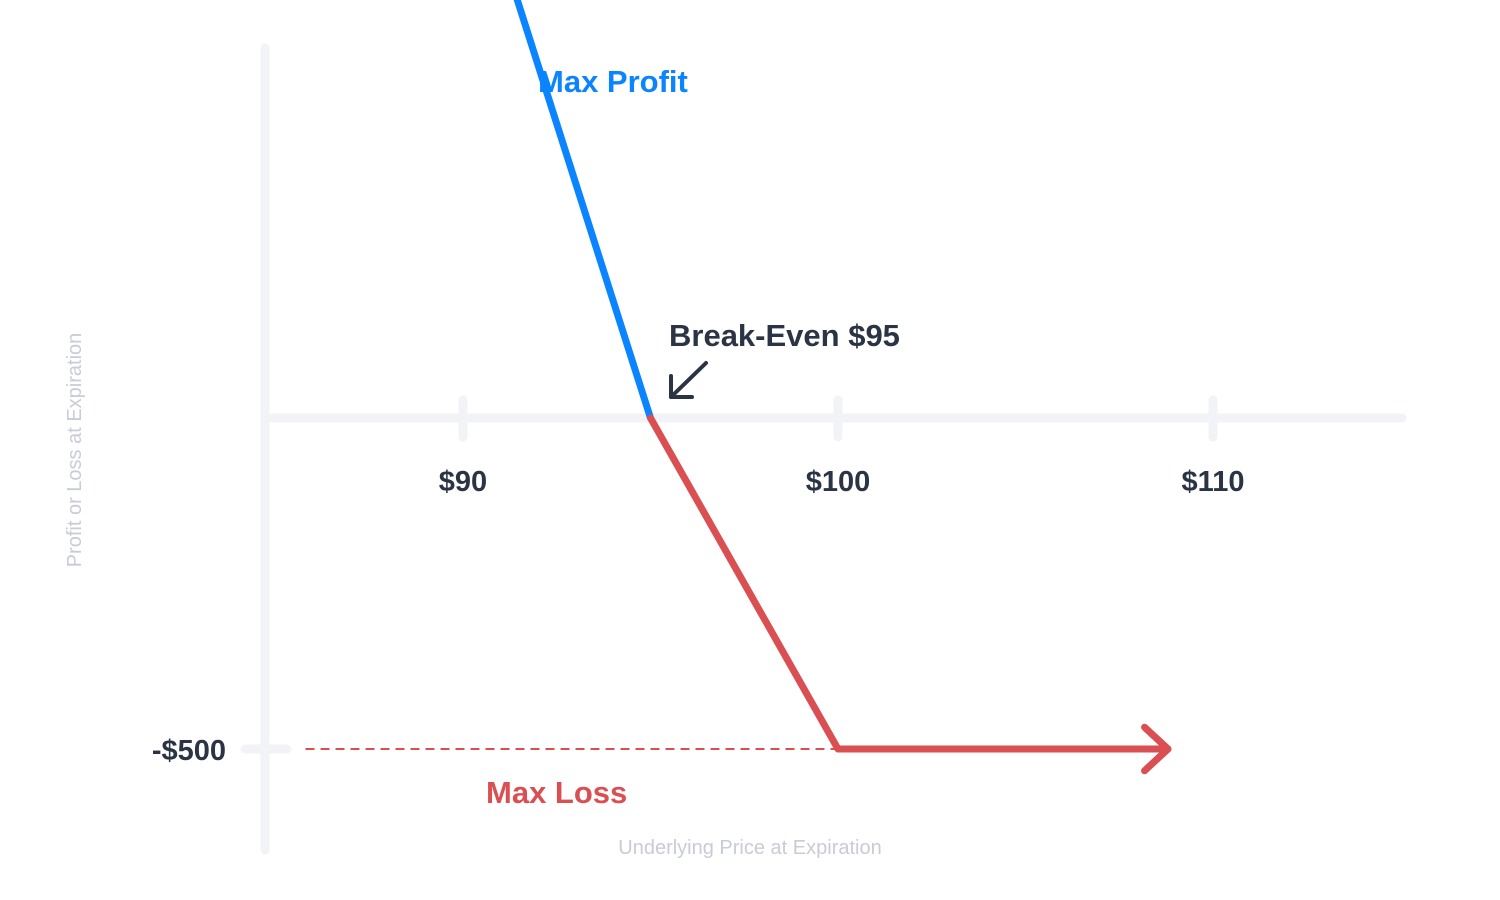 This screenshot has height=900, width=1500. Describe the element at coordinates (749, 848) in the screenshot. I see `x-axis-title: Underlying Price at Expiration` at that location.